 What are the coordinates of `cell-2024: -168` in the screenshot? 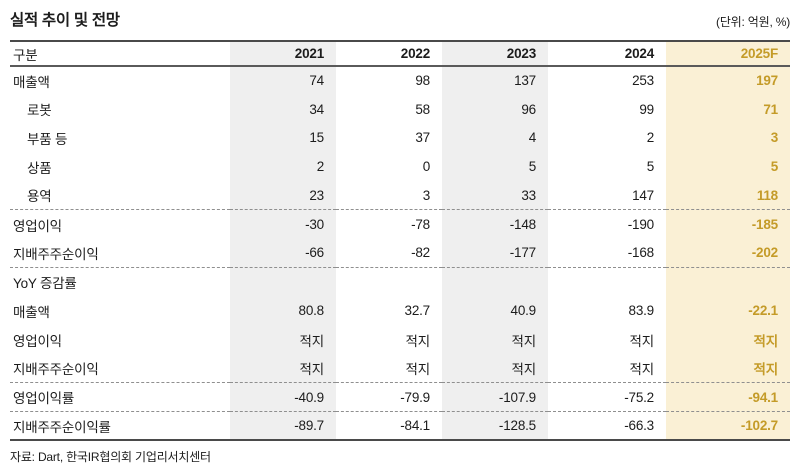 It's located at (640, 253).